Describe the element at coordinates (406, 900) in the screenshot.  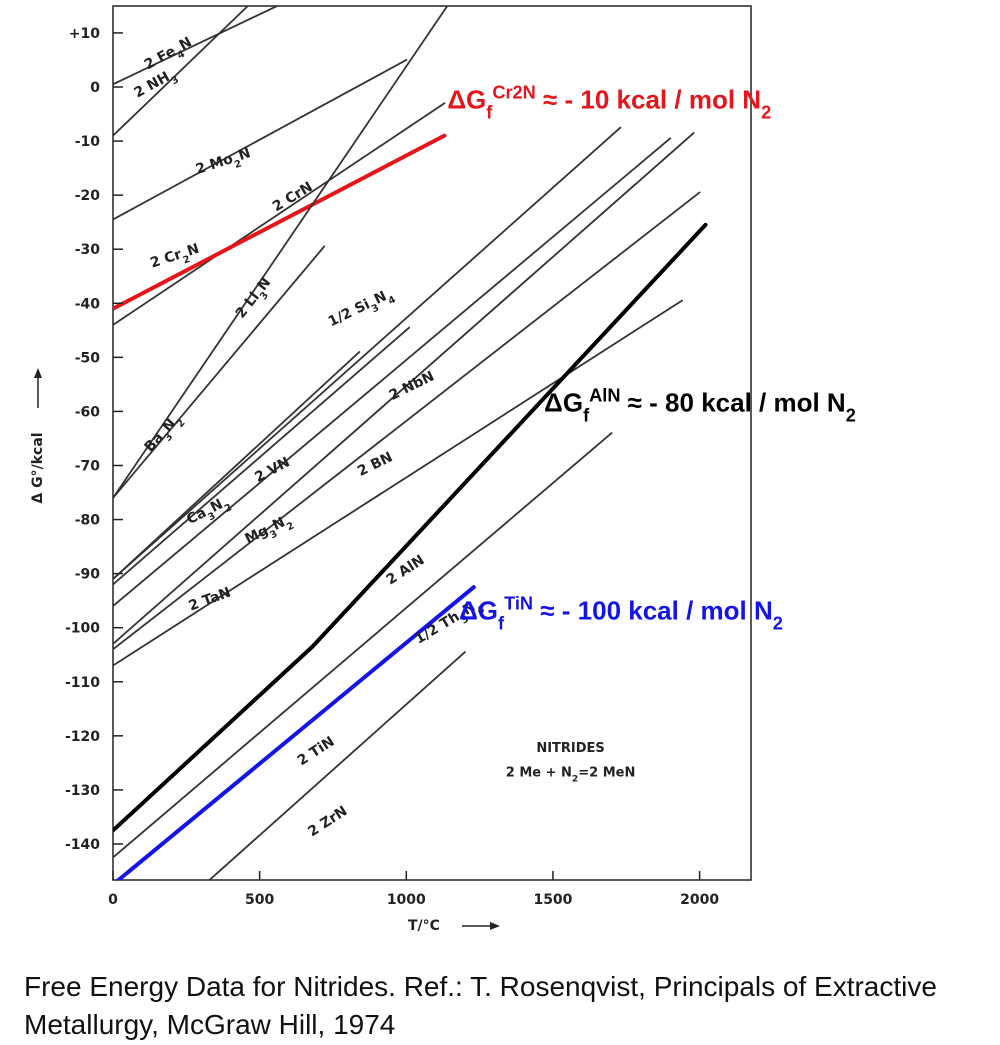
I see `x-tick-label: 1000` at that location.